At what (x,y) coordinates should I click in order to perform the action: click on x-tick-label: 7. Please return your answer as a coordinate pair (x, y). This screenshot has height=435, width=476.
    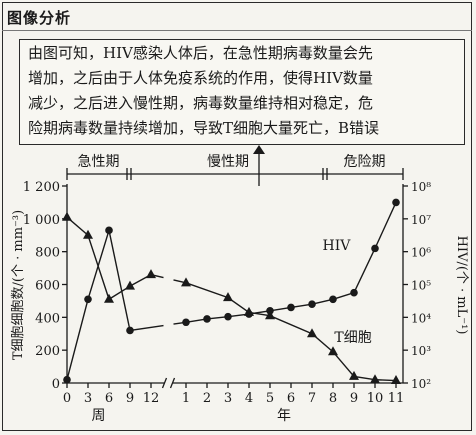
    Looking at the image, I should click on (312, 398).